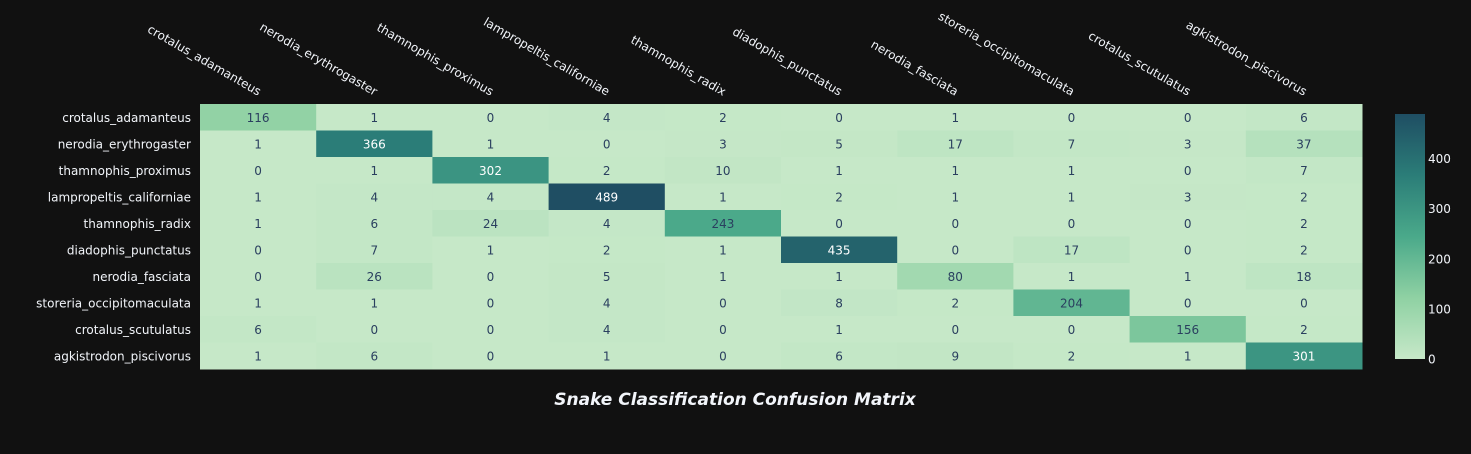  I want to click on heatmap-cell-nerodia-erythrogaster-storeria-occipitomaculata, so click(1072, 144).